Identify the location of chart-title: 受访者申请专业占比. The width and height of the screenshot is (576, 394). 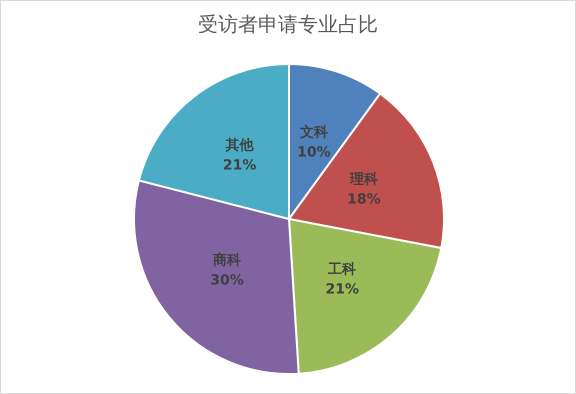
(288, 24).